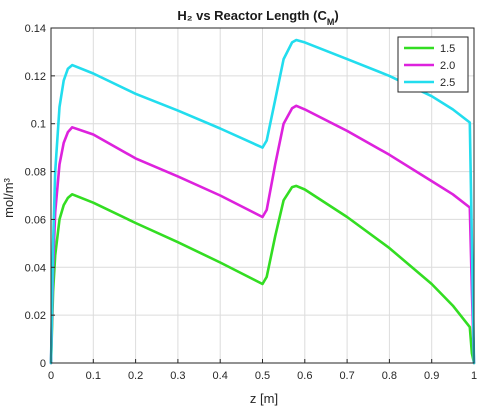 This screenshot has height=408, width=480. What do you see at coordinates (135, 376) in the screenshot?
I see `x-tick-label: 0.2` at bounding box center [135, 376].